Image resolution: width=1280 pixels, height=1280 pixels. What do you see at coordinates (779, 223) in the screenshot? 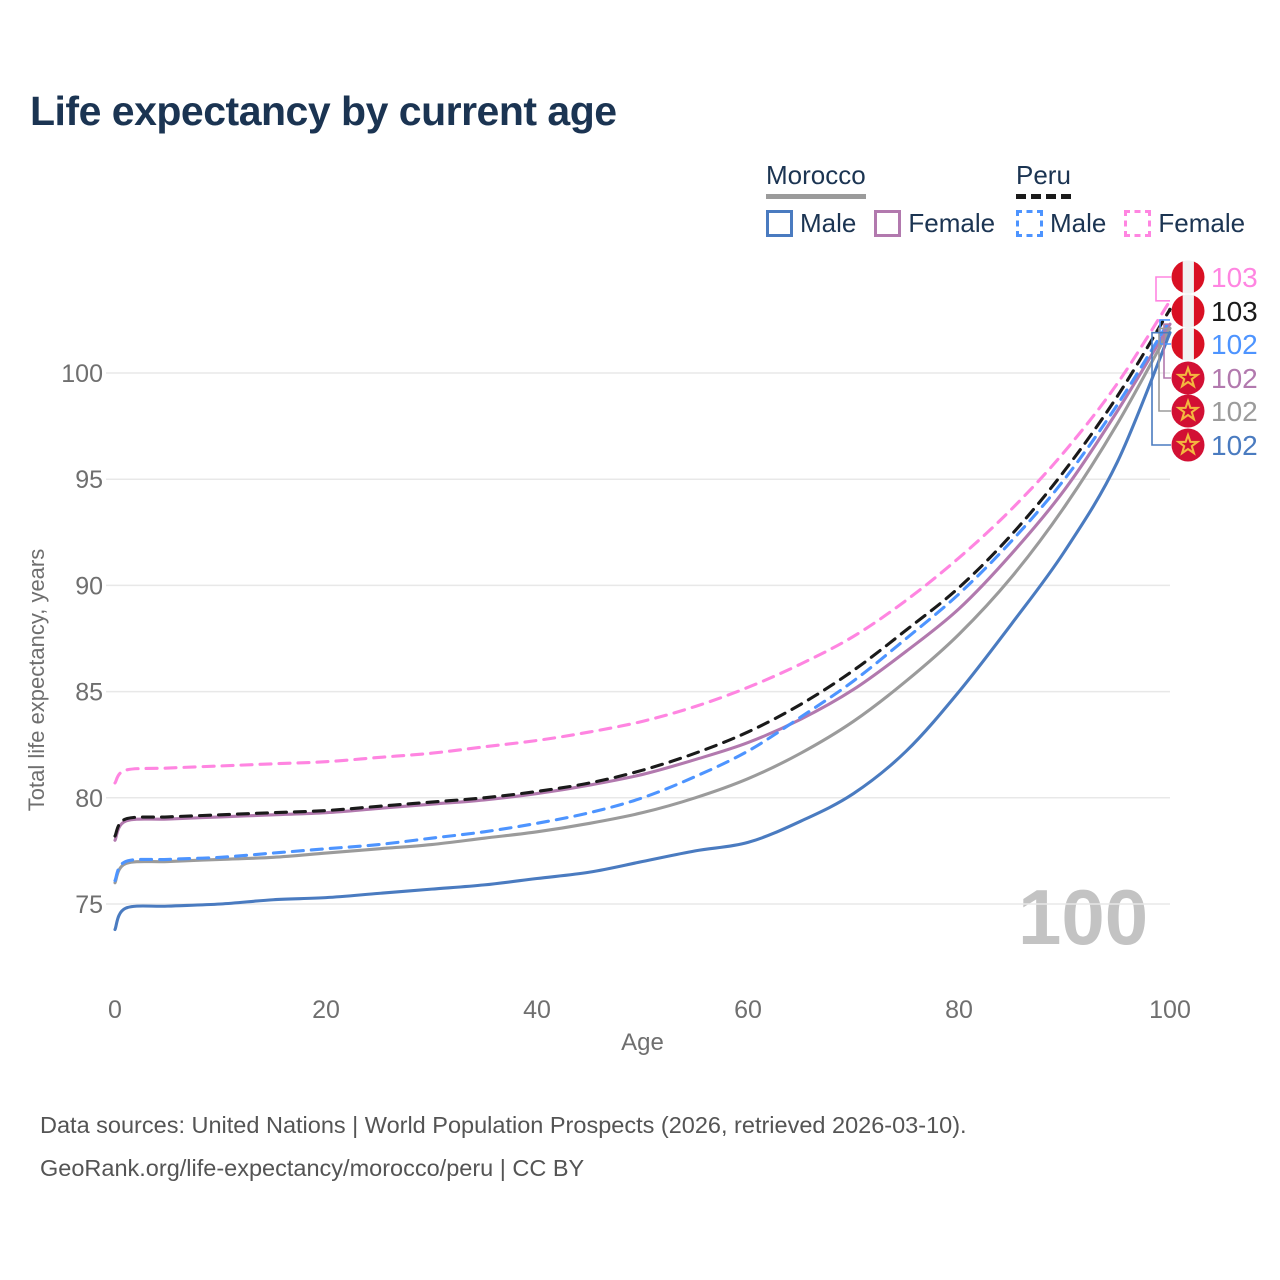
I see `morocco-male-swatch-icon` at bounding box center [779, 223].